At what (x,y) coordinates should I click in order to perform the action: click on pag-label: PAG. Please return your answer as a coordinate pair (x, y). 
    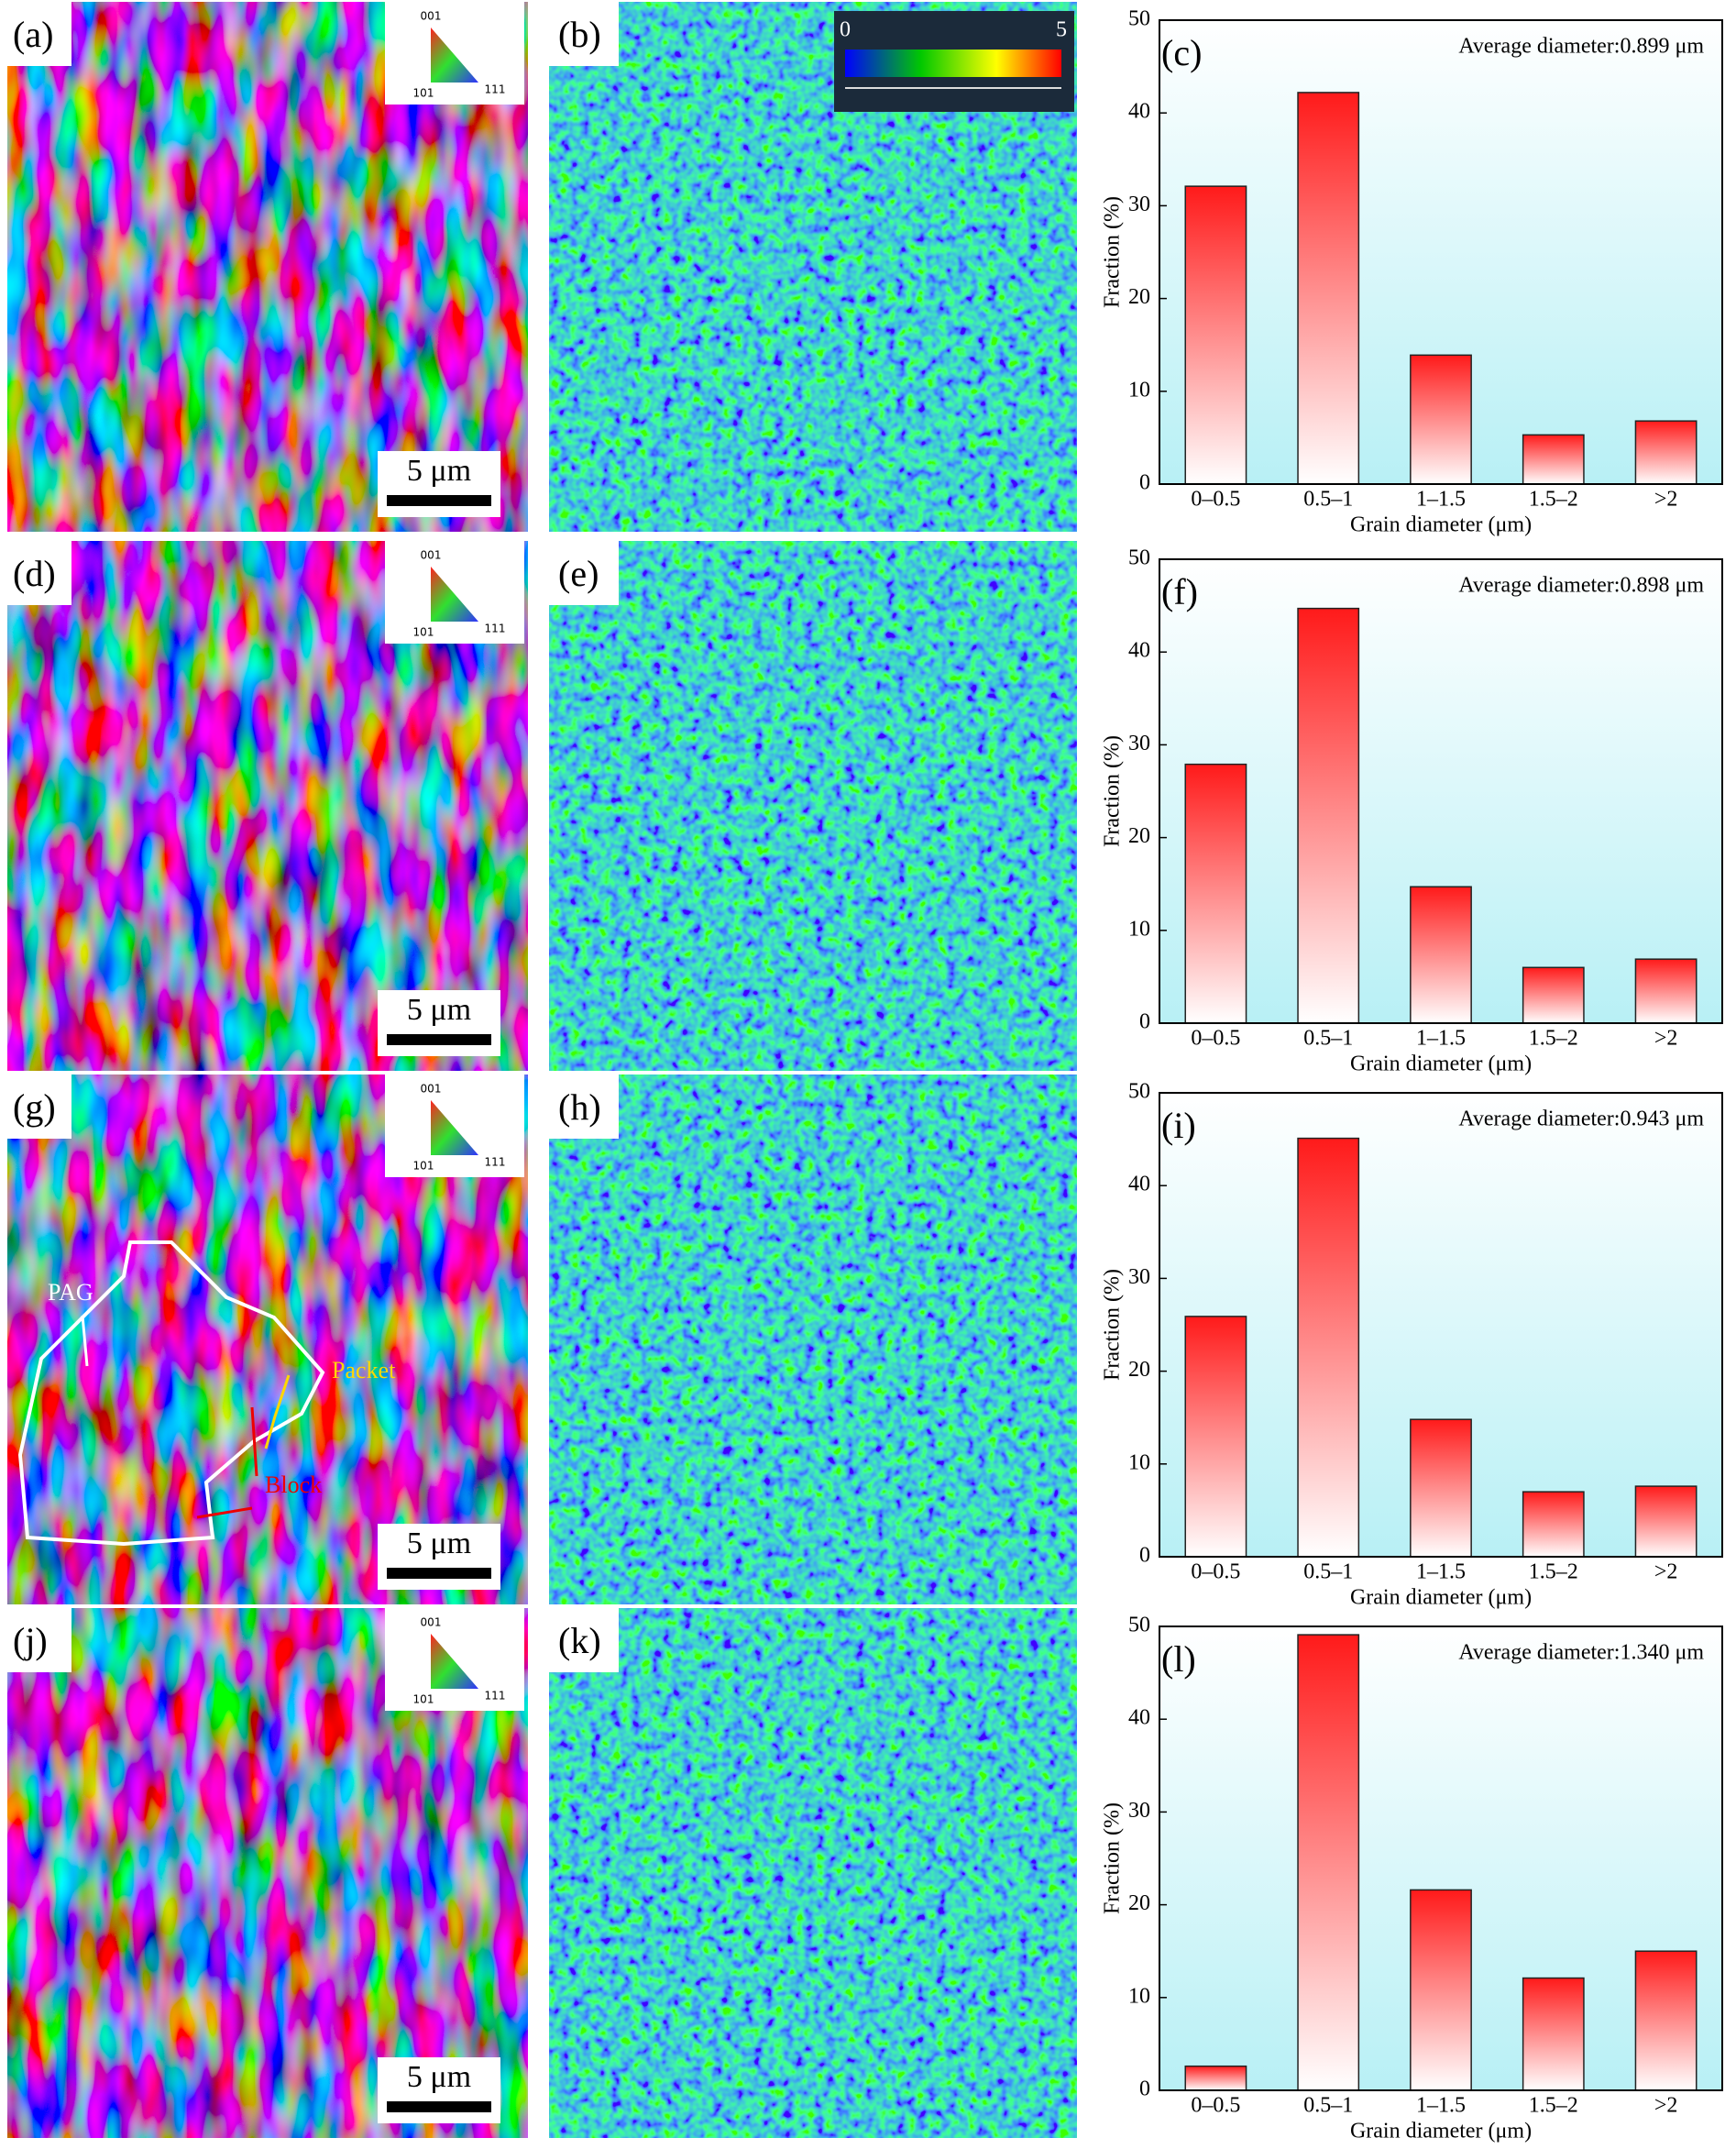
    Looking at the image, I should click on (70, 1292).